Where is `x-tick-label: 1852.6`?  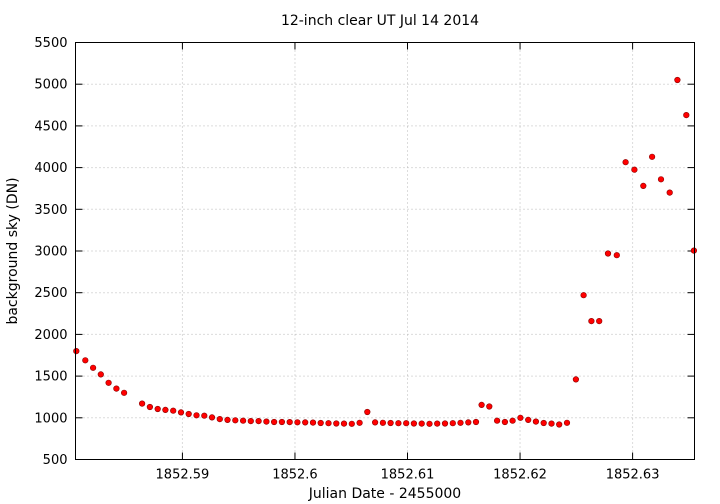
x-tick-label: 1852.6 is located at coordinates (295, 475).